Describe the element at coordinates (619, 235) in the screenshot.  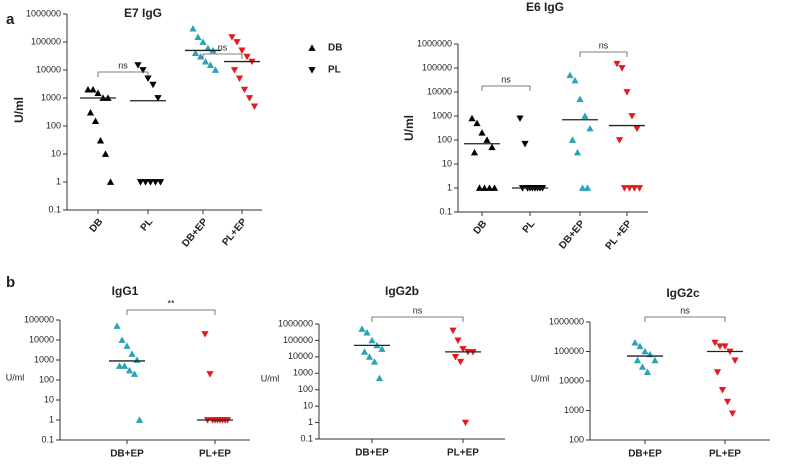
I see `x-tick-label: PL +EP` at that location.